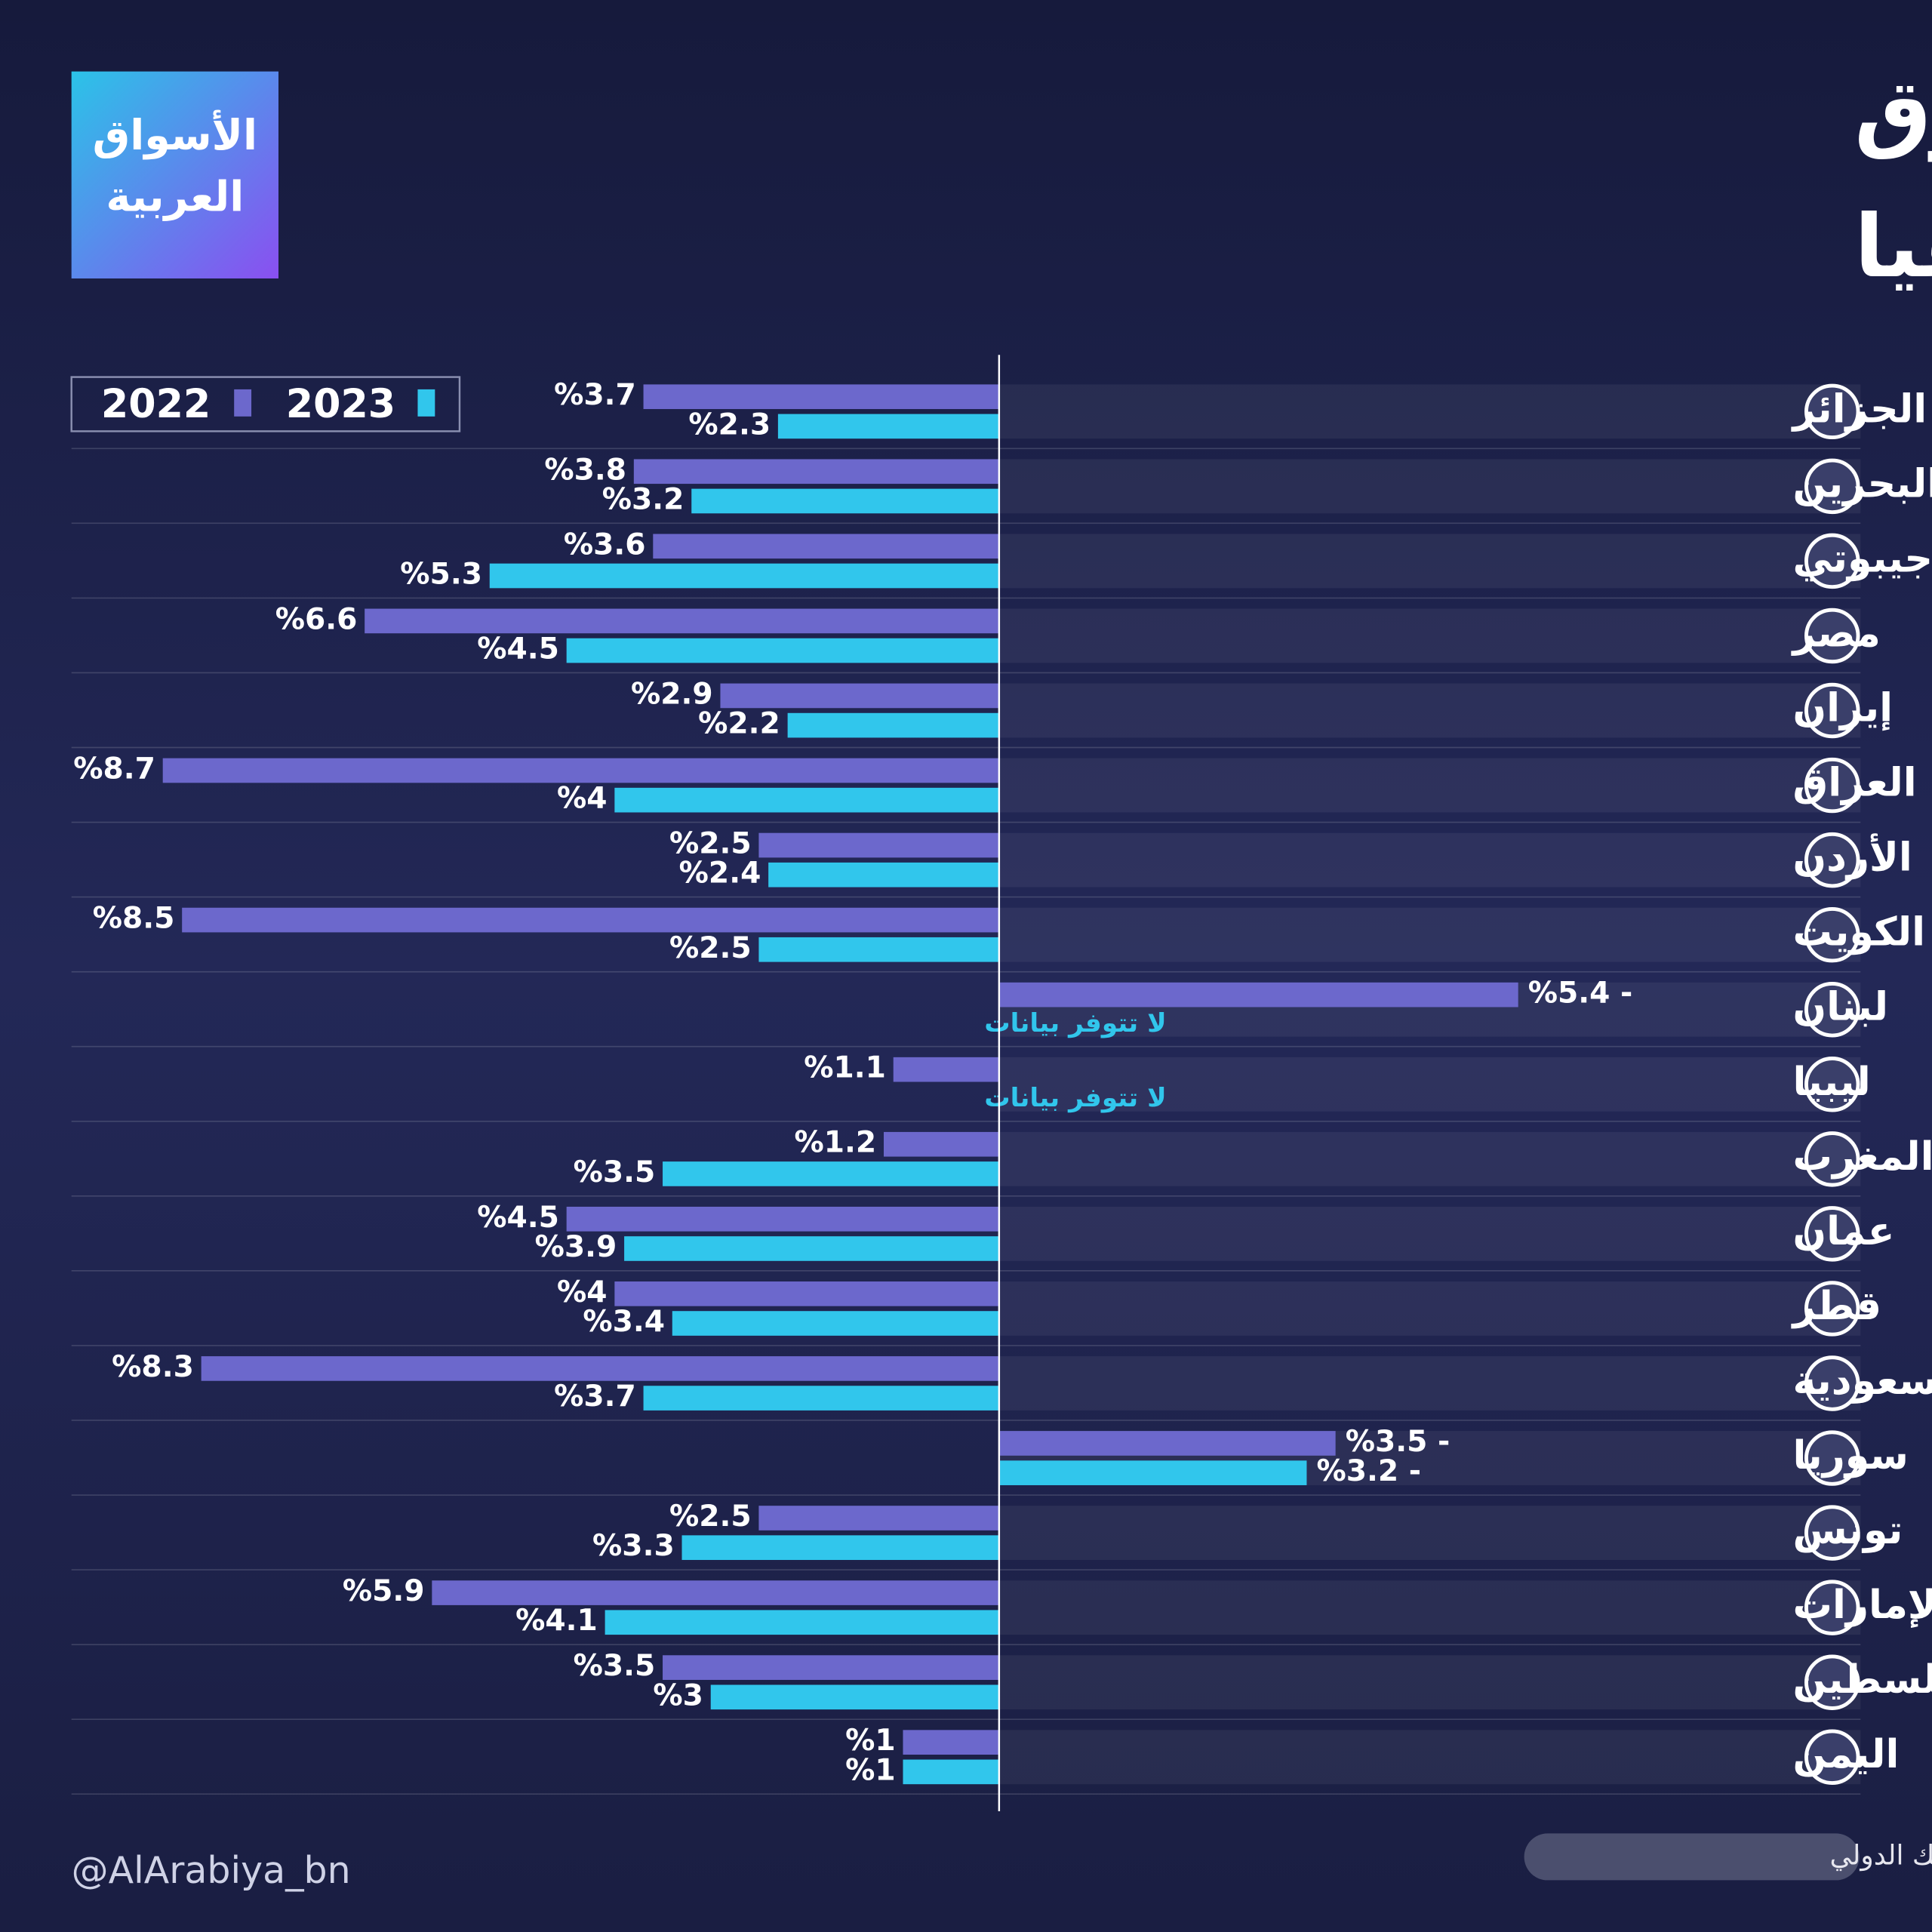 This screenshot has width=1932, height=1932. What do you see at coordinates (1852, 857) in the screenshot?
I see `y-tick-label: الأردن` at bounding box center [1852, 857].